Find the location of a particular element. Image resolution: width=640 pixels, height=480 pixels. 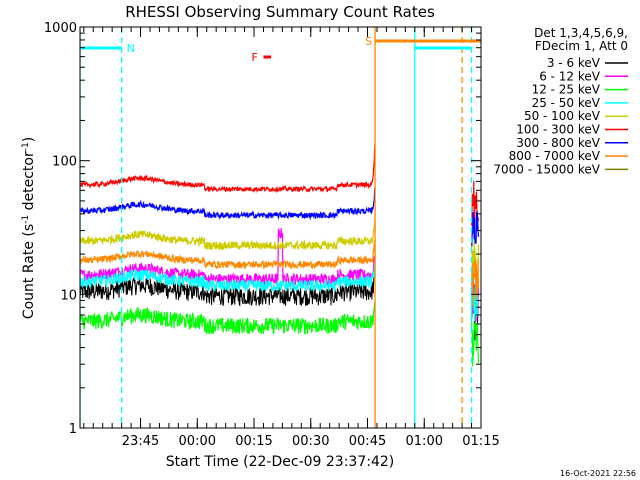

y-tick-label: 1000 is located at coordinates (60, 28).